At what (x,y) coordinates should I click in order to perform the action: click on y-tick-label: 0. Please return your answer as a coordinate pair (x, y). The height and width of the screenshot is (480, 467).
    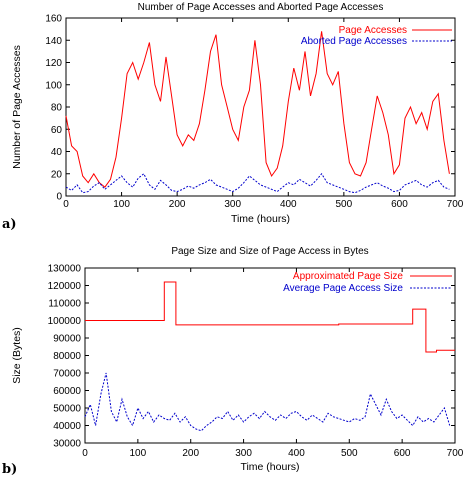
    Looking at the image, I should click on (59, 197).